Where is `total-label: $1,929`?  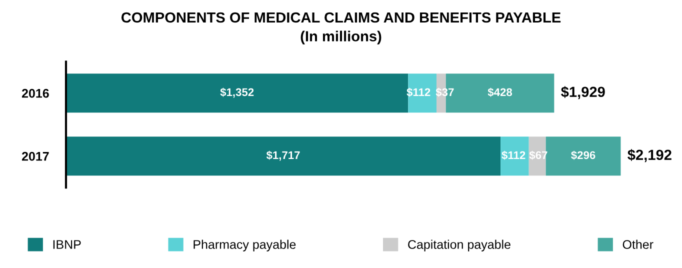 total-label: $1,929 is located at coordinates (583, 93).